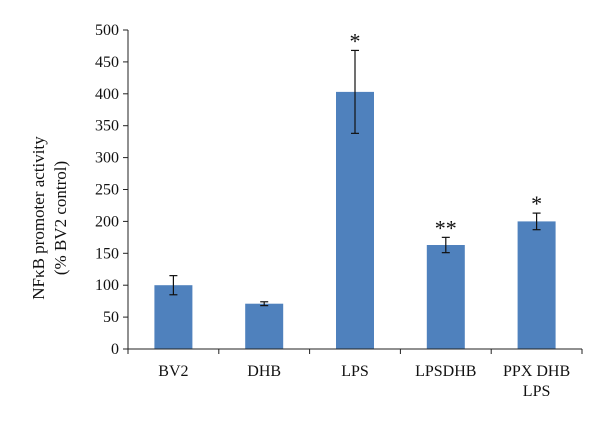 The image size is (600, 423). What do you see at coordinates (173, 371) in the screenshot?
I see `x-category-label: BV2` at bounding box center [173, 371].